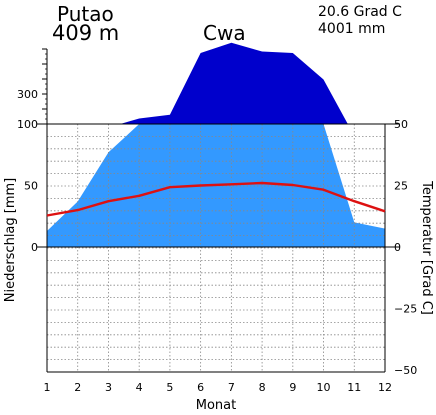  What do you see at coordinates (216, 199) in the screenshot?
I see `temperature-line` at bounding box center [216, 199].